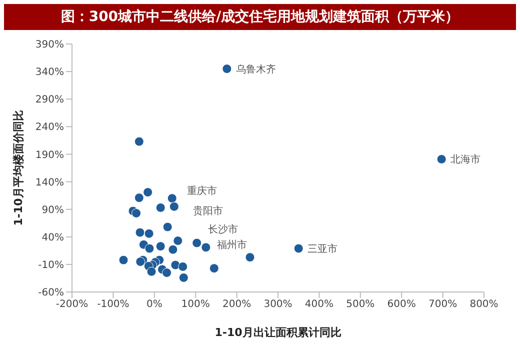 This screenshot has height=348, width=520. Describe the element at coordinates (323, 248) in the screenshot. I see `annotation: 三亚市` at that location.